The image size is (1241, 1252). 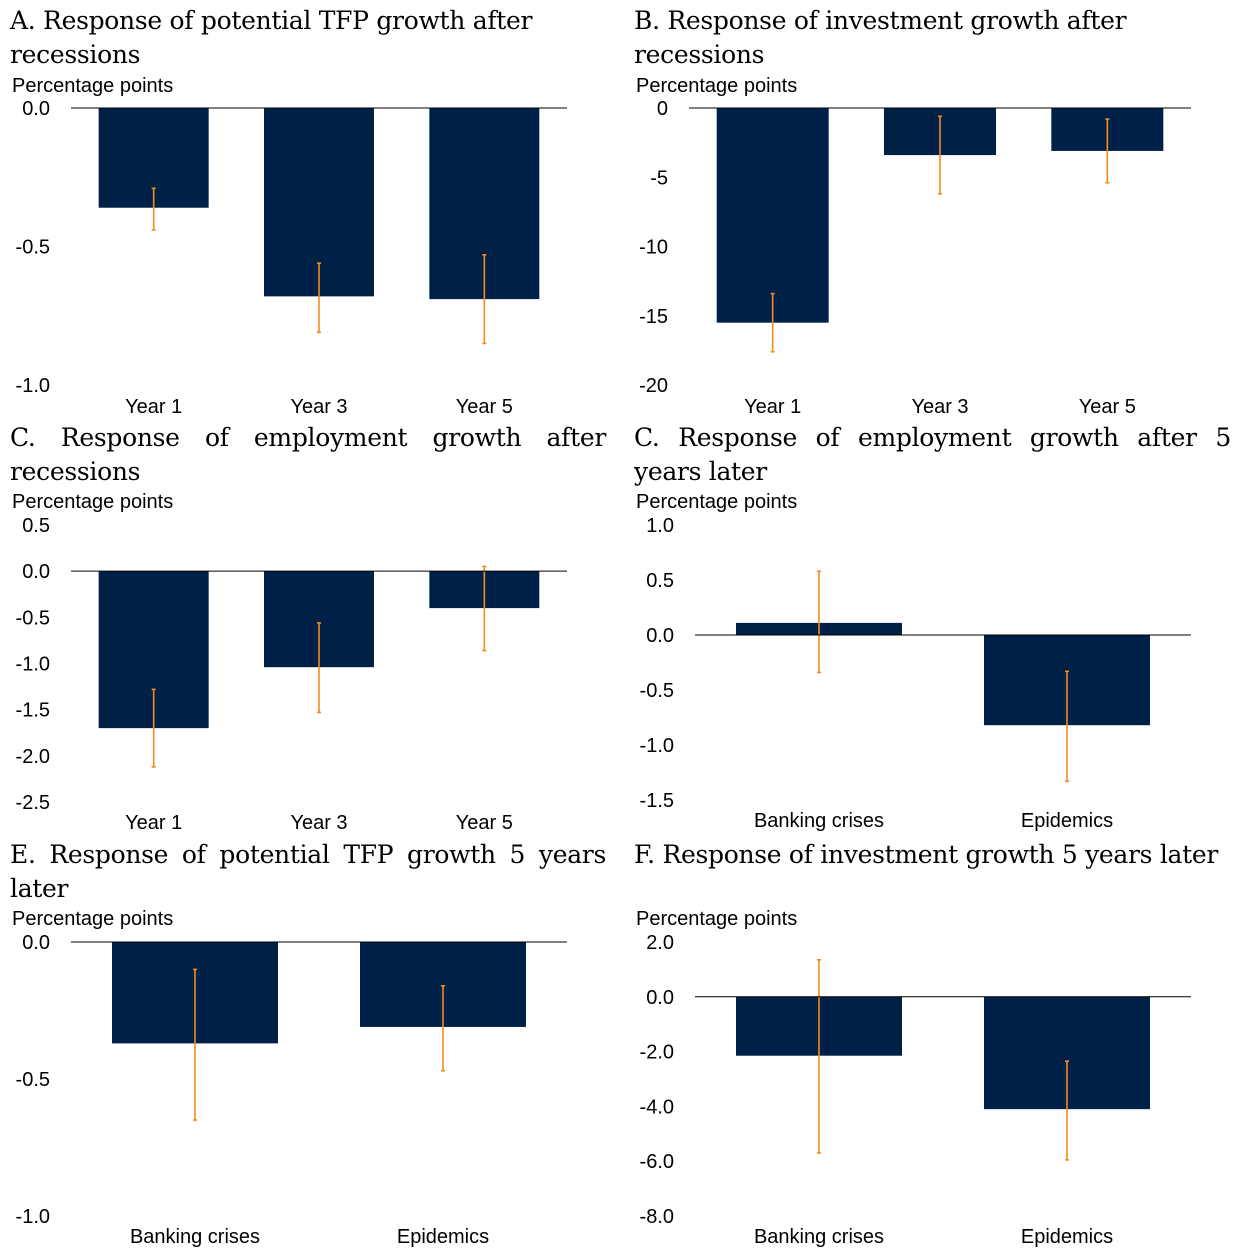 What do you see at coordinates (662, 109) in the screenshot?
I see `y-tick-label: 0` at bounding box center [662, 109].